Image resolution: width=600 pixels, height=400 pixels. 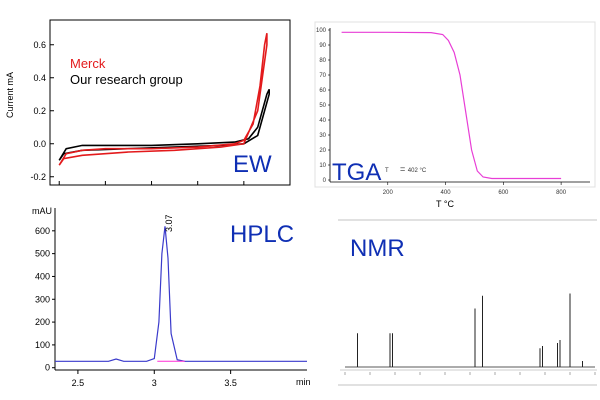 What do you see at coordinates (322, 136) in the screenshot?
I see `tga-ytick-label: 30` at bounding box center [322, 136].